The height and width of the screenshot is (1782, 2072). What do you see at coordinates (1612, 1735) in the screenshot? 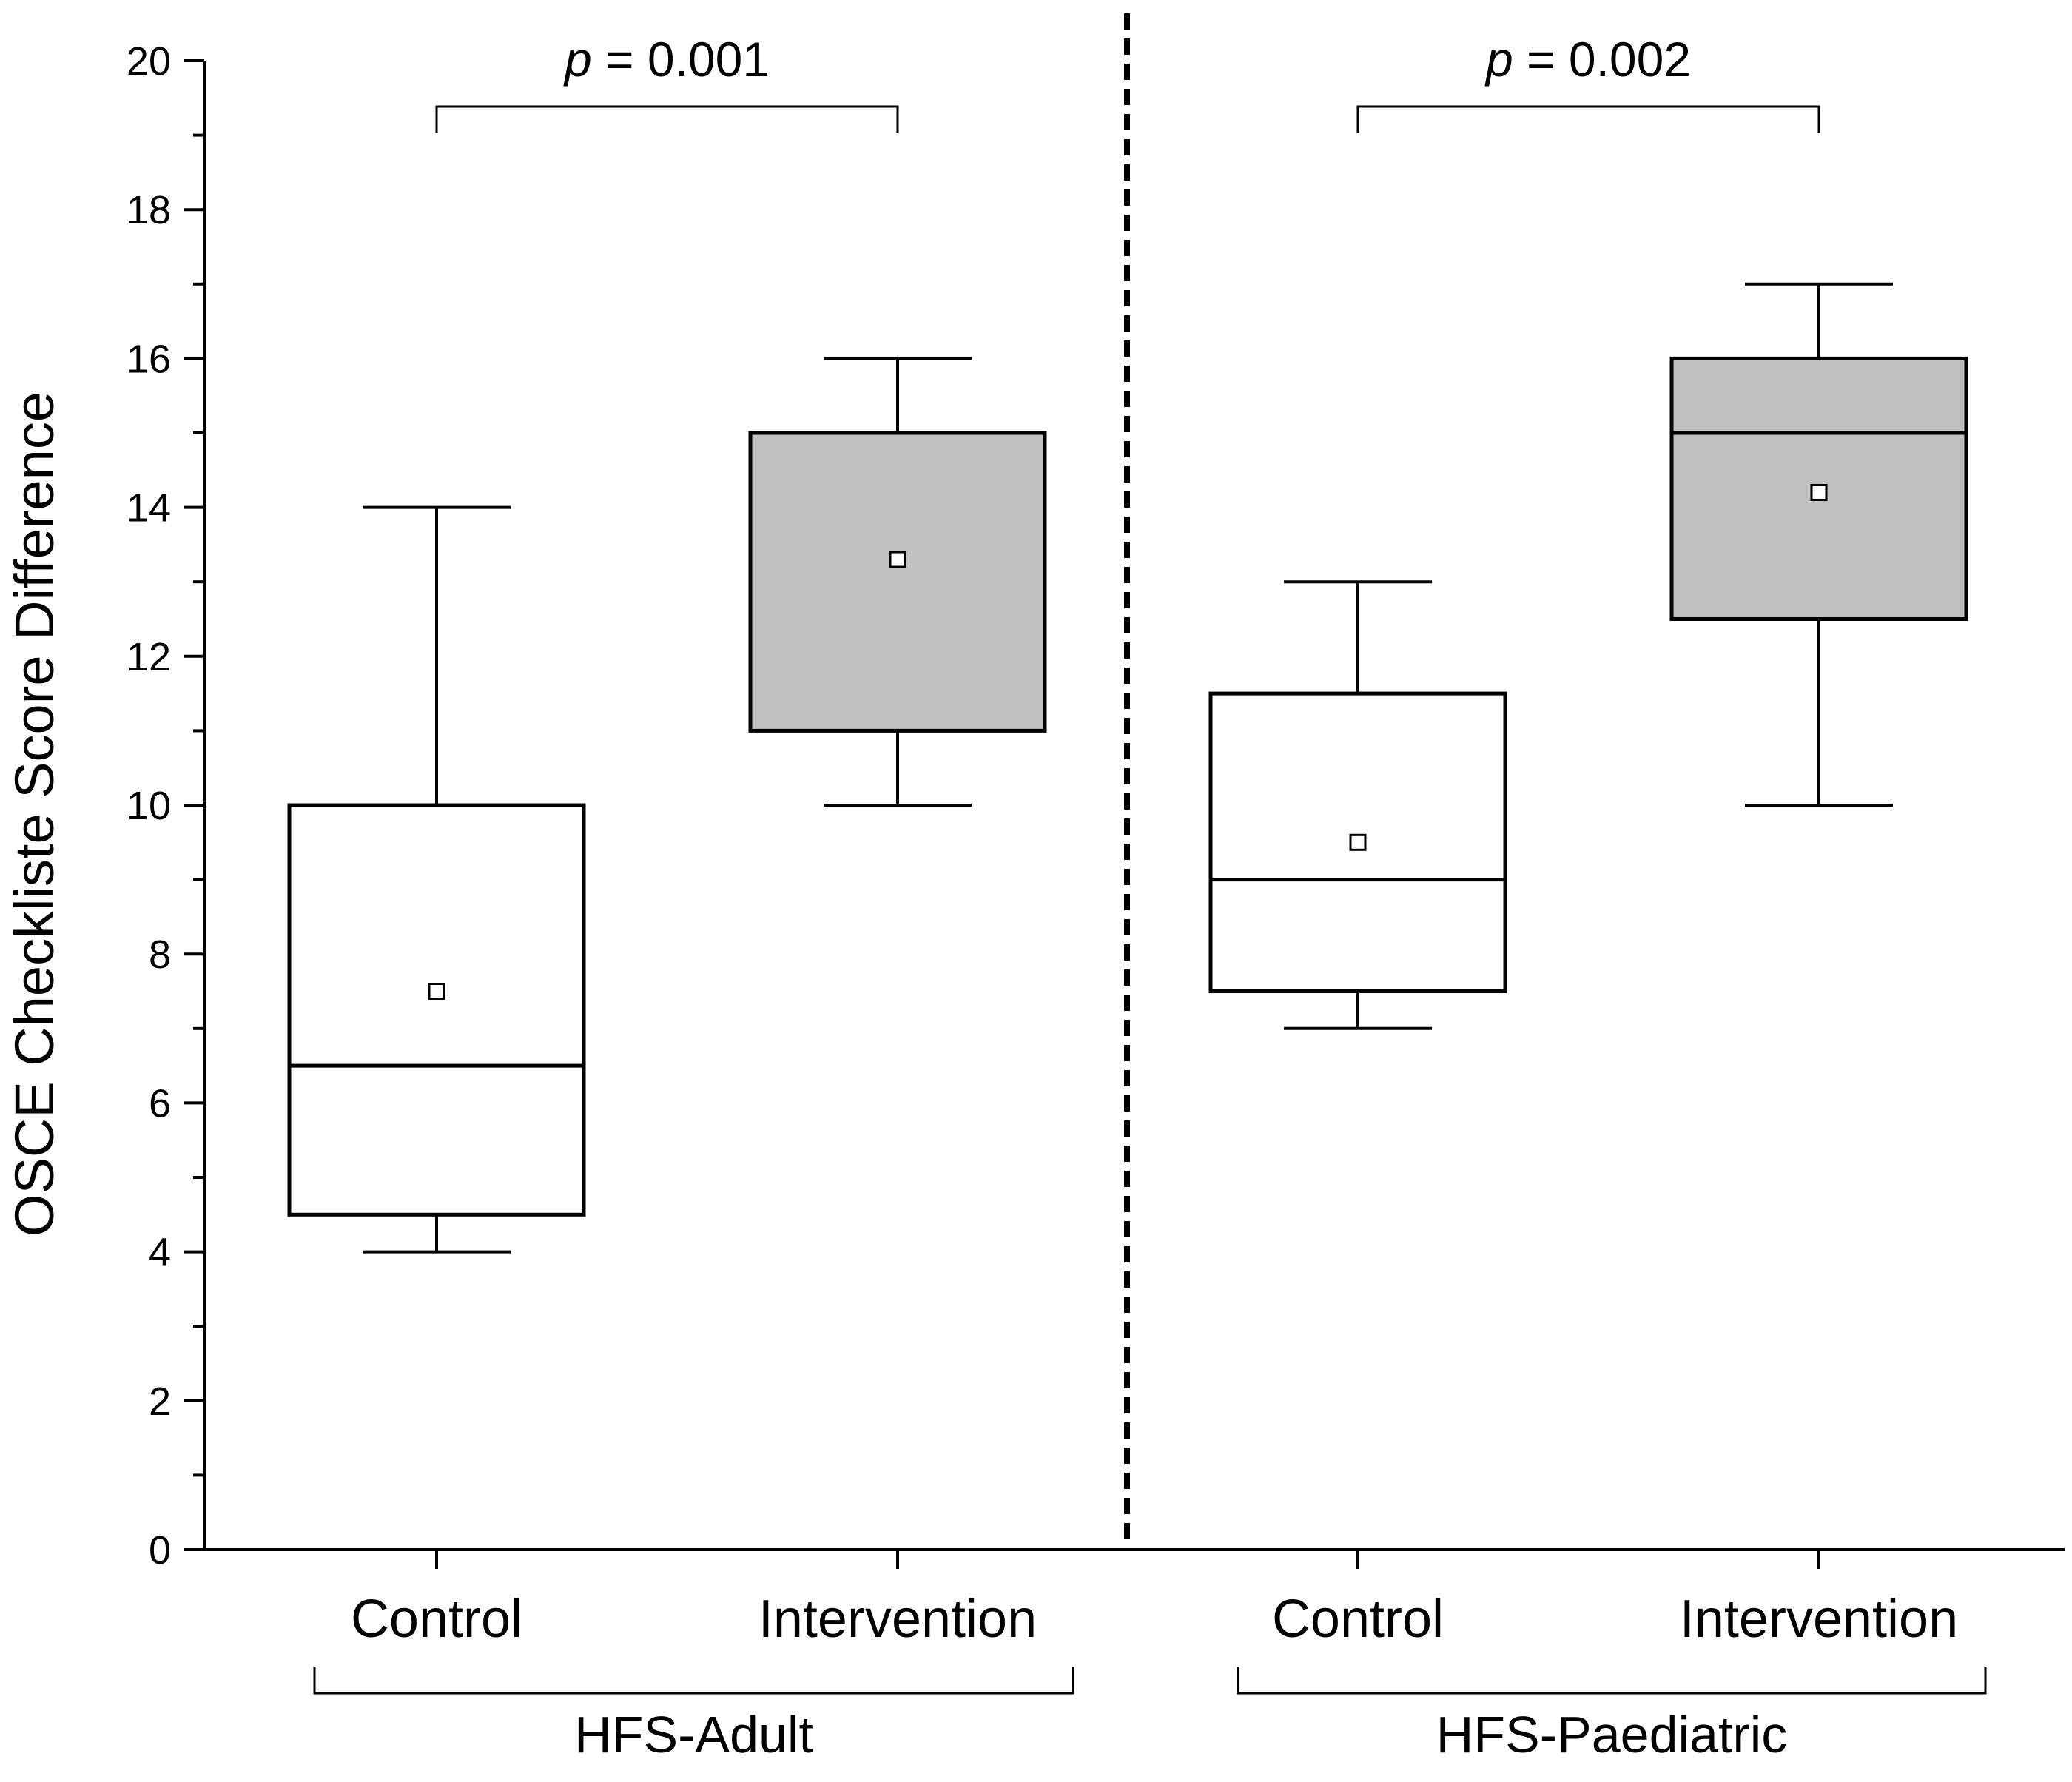
I see `group-label: HFS-Paediatric` at bounding box center [1612, 1735].